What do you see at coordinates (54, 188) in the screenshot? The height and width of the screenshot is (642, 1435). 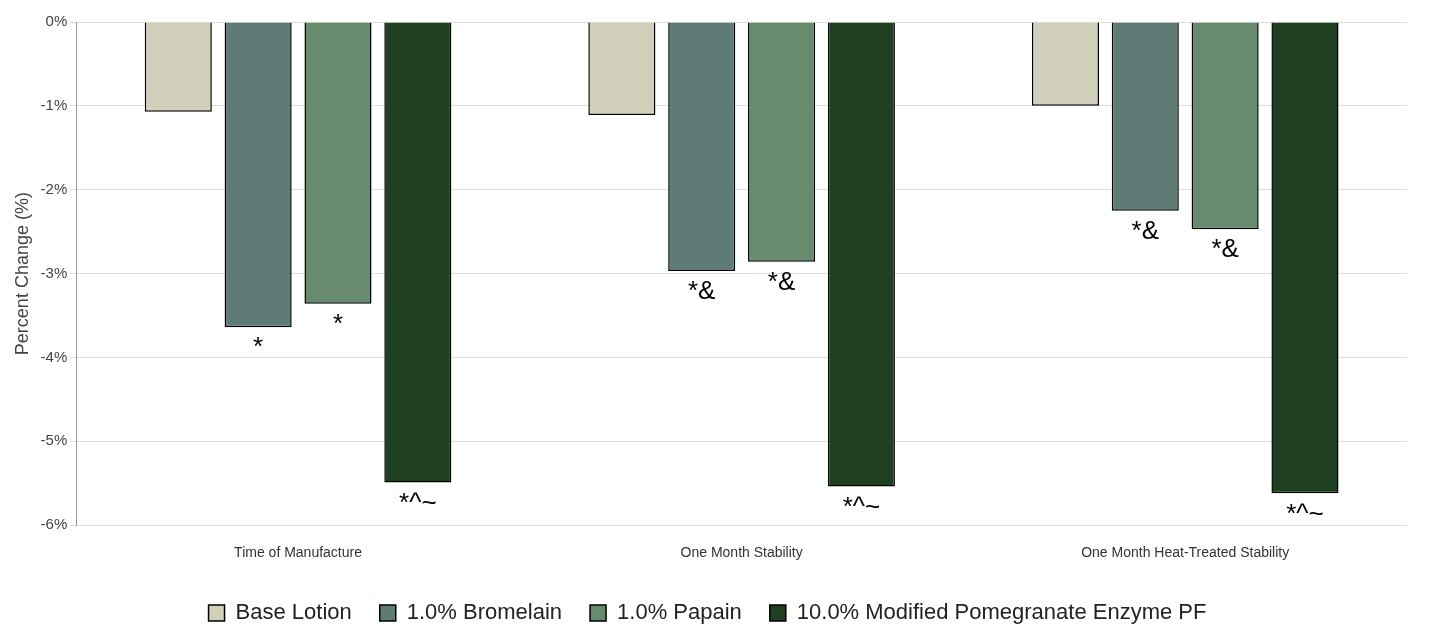 I see `y-tick-label: -2%` at bounding box center [54, 188].